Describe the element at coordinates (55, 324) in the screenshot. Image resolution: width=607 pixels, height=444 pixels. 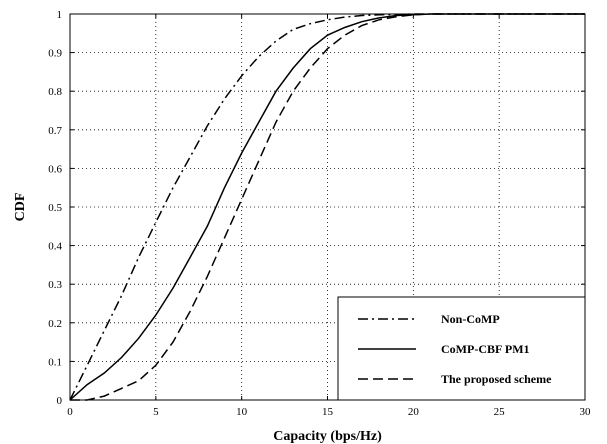
I see `y-tick-label: 0.2` at that location.